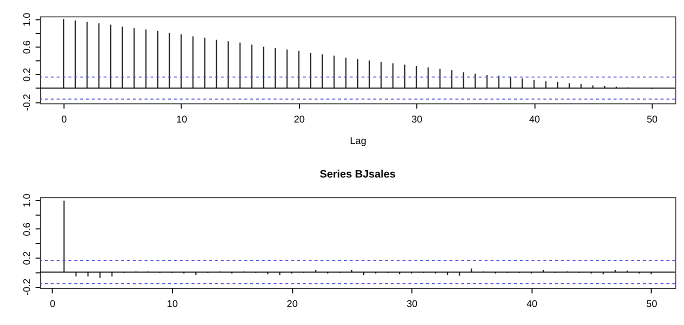 This screenshot has width=684, height=325. I want to click on chart-title: Series BJsales, so click(358, 174).